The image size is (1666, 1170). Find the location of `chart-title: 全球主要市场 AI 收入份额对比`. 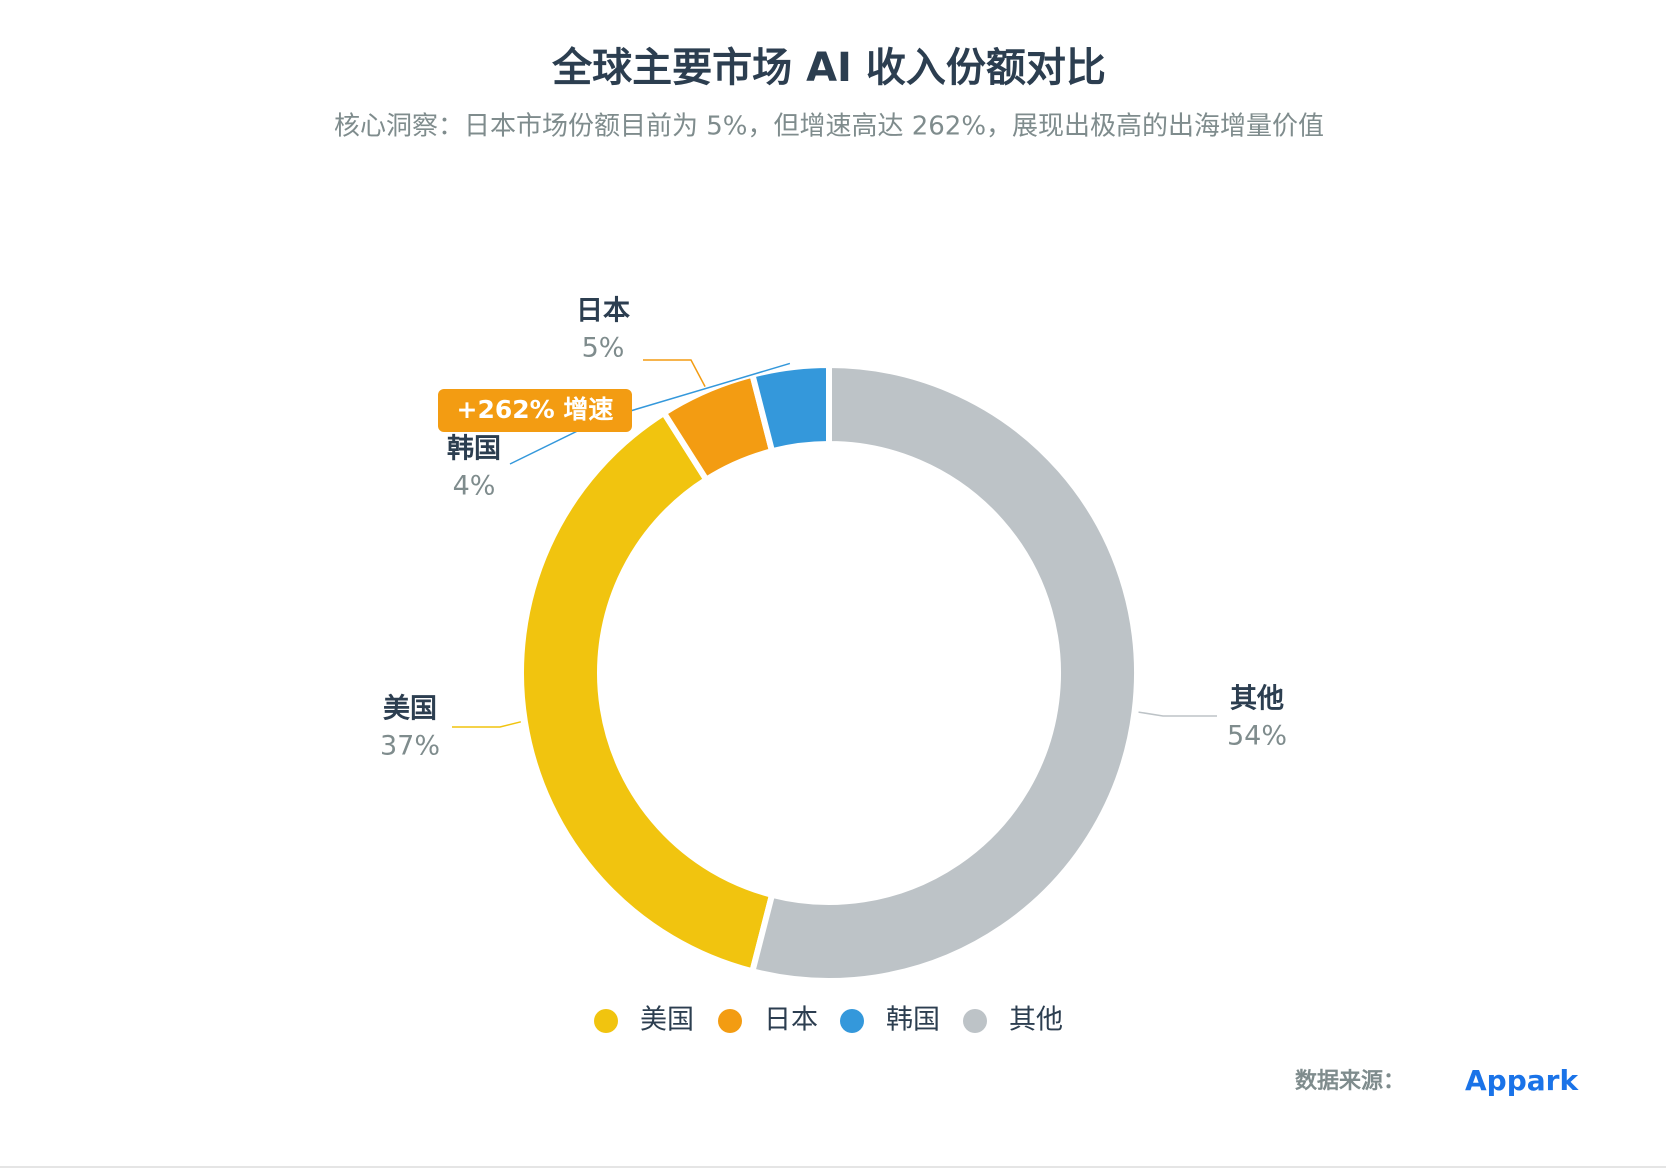

chart-title: 全球主要市场 AI 收入份额对比 is located at coordinates (828, 68).